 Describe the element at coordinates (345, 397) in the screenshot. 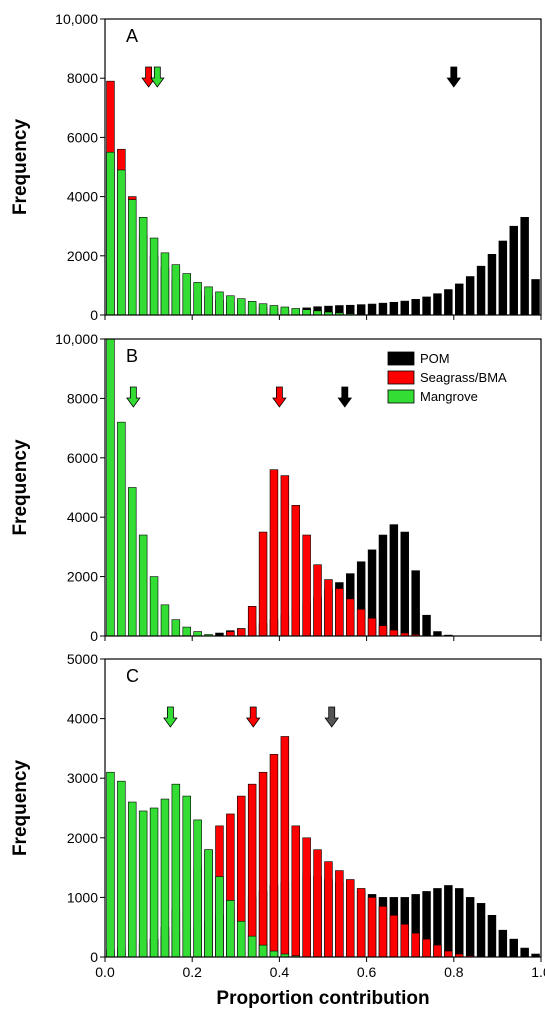

I see `mean-arrow-b-pom` at that location.